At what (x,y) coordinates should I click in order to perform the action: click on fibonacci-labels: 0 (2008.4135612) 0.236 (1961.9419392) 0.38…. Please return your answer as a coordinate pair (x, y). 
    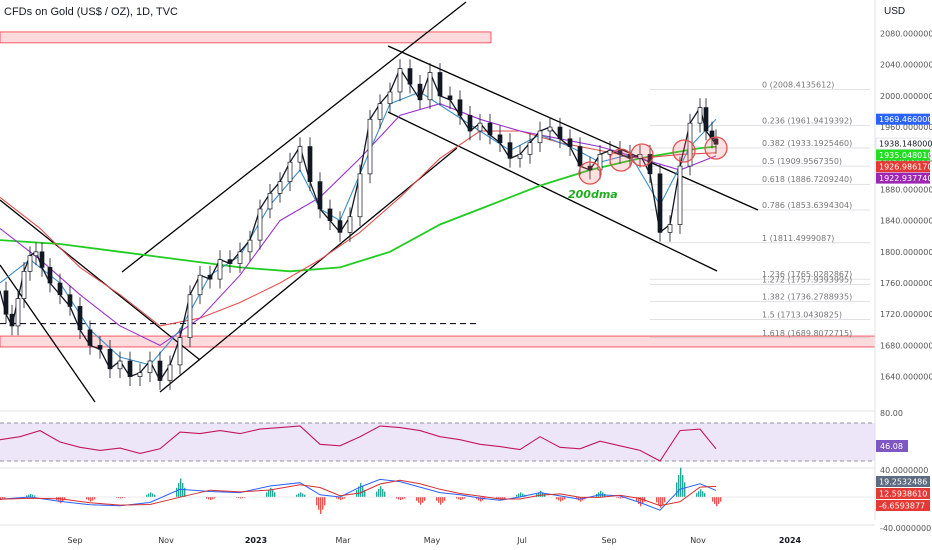
    Looking at the image, I should click on (807, 208).